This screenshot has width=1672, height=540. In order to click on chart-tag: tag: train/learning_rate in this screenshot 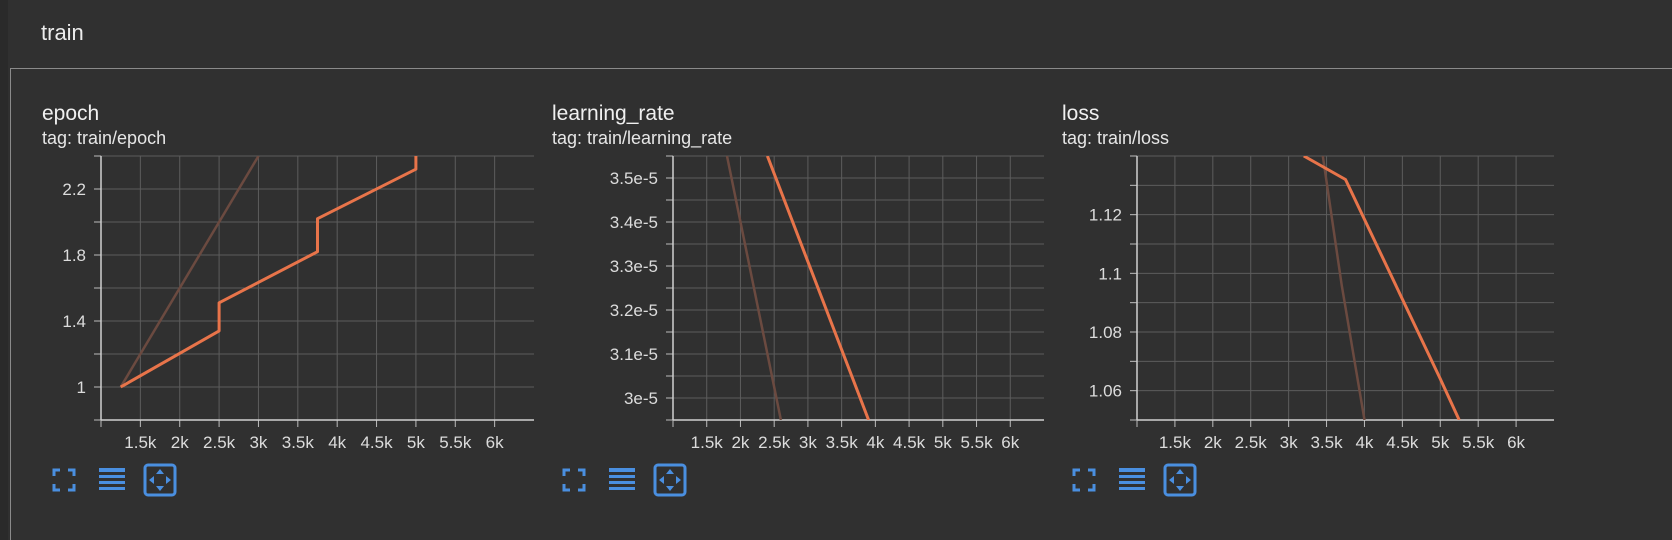, I will do `click(642, 138)`.